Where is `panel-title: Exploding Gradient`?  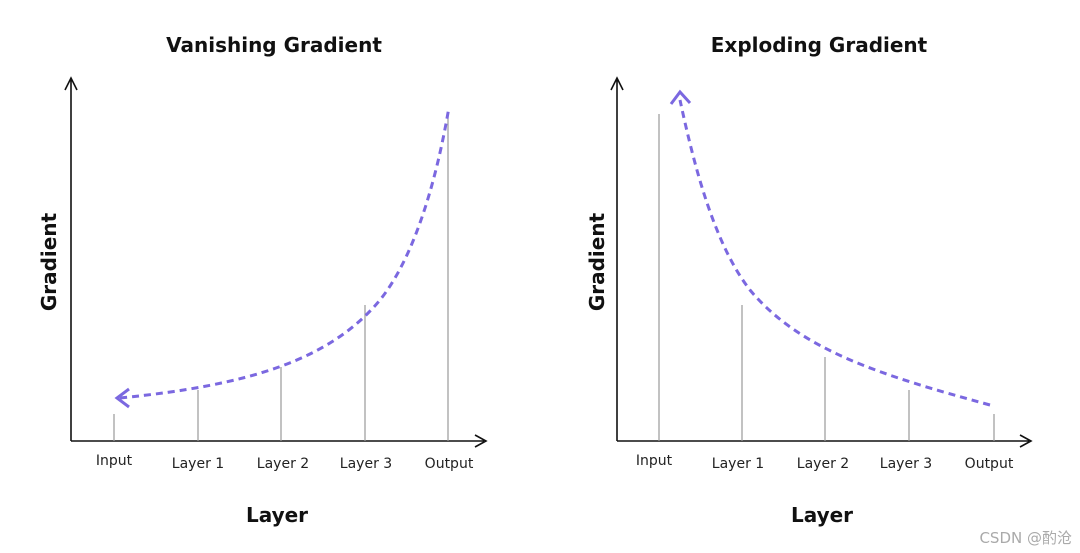 panel-title: Exploding Gradient is located at coordinates (819, 45).